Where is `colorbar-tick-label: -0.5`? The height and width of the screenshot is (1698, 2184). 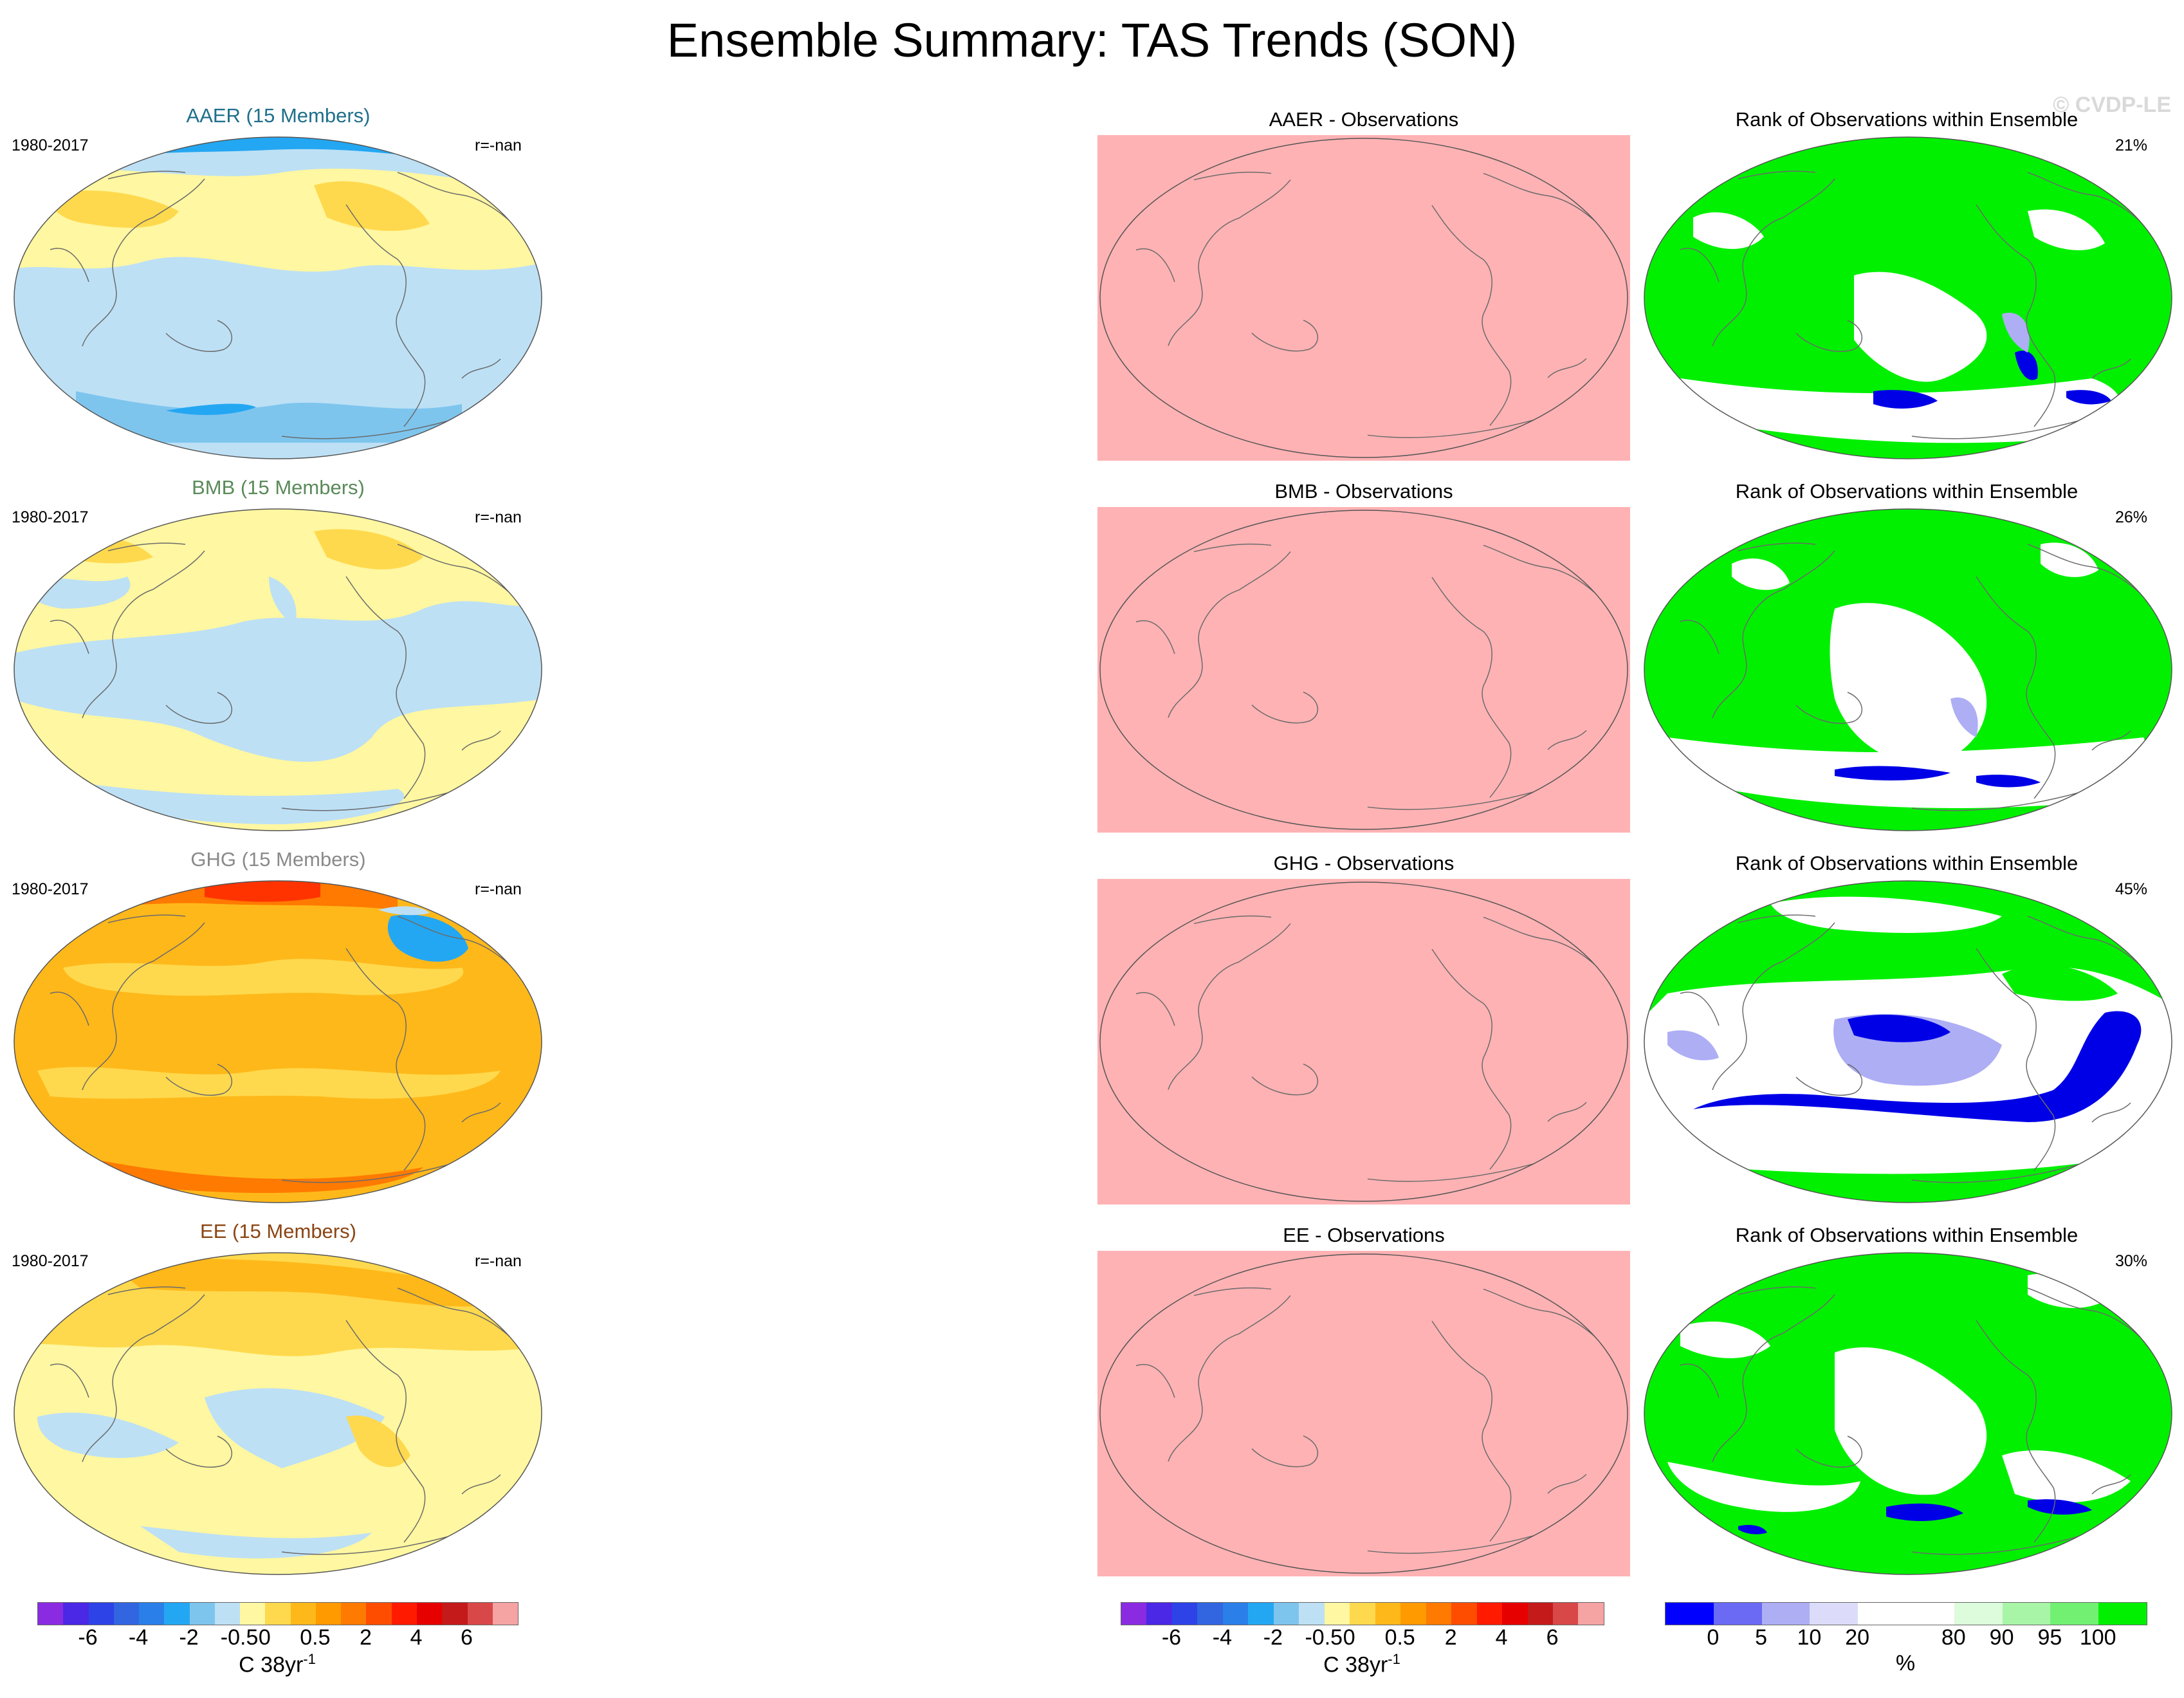
colorbar-tick-label: -0.5 is located at coordinates (240, 1637).